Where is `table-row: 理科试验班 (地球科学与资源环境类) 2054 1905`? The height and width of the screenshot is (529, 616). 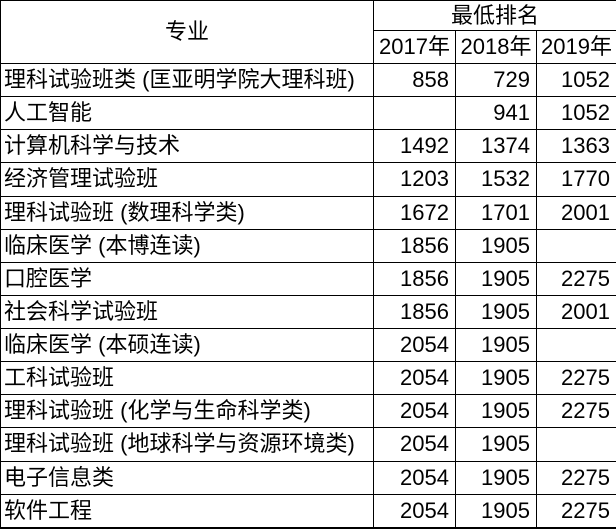
table-row: 理科试验班 (地球科学与资源环境类) 2054 1905 is located at coordinates (308, 444).